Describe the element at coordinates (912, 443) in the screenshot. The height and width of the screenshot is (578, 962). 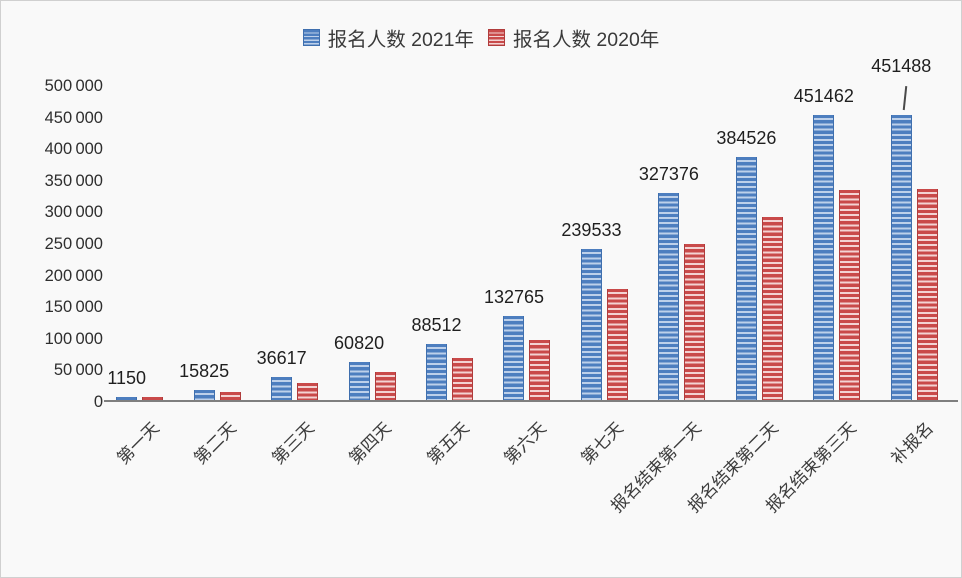
I see `x-axis-label: 补报名` at that location.